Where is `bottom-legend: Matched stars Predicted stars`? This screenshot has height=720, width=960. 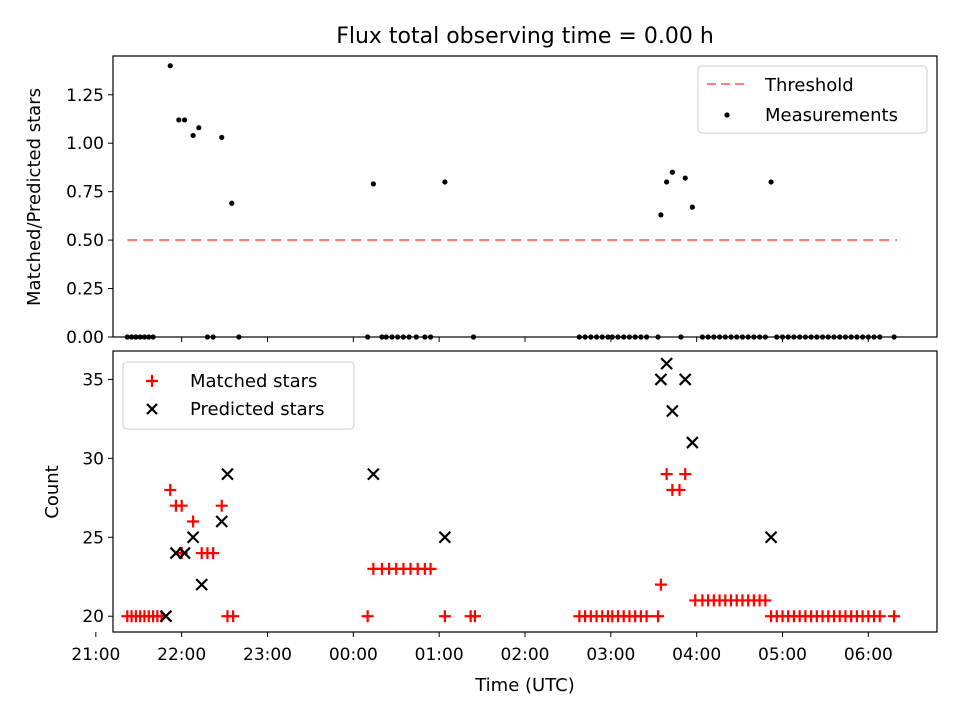
bottom-legend: Matched stars Predicted stars is located at coordinates (238, 395).